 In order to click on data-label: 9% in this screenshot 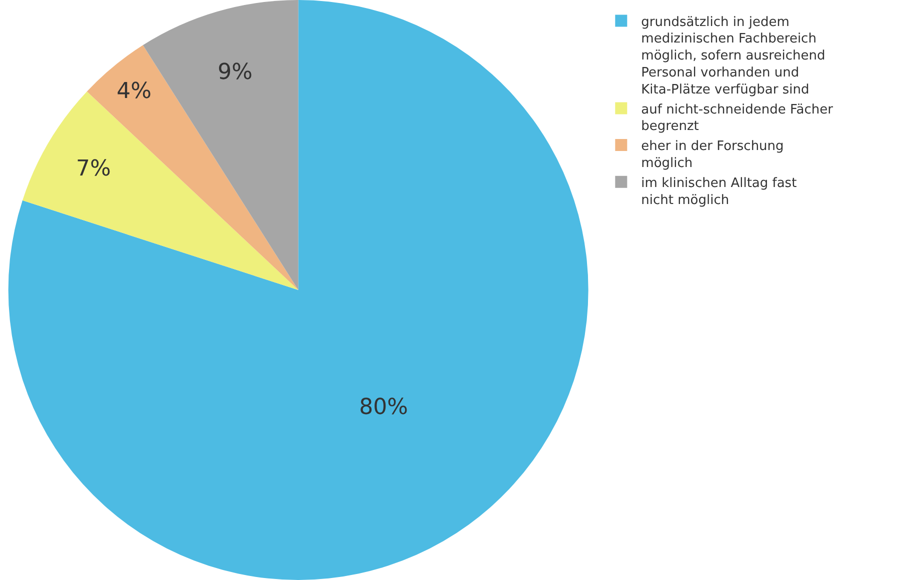, I will do `click(235, 72)`.